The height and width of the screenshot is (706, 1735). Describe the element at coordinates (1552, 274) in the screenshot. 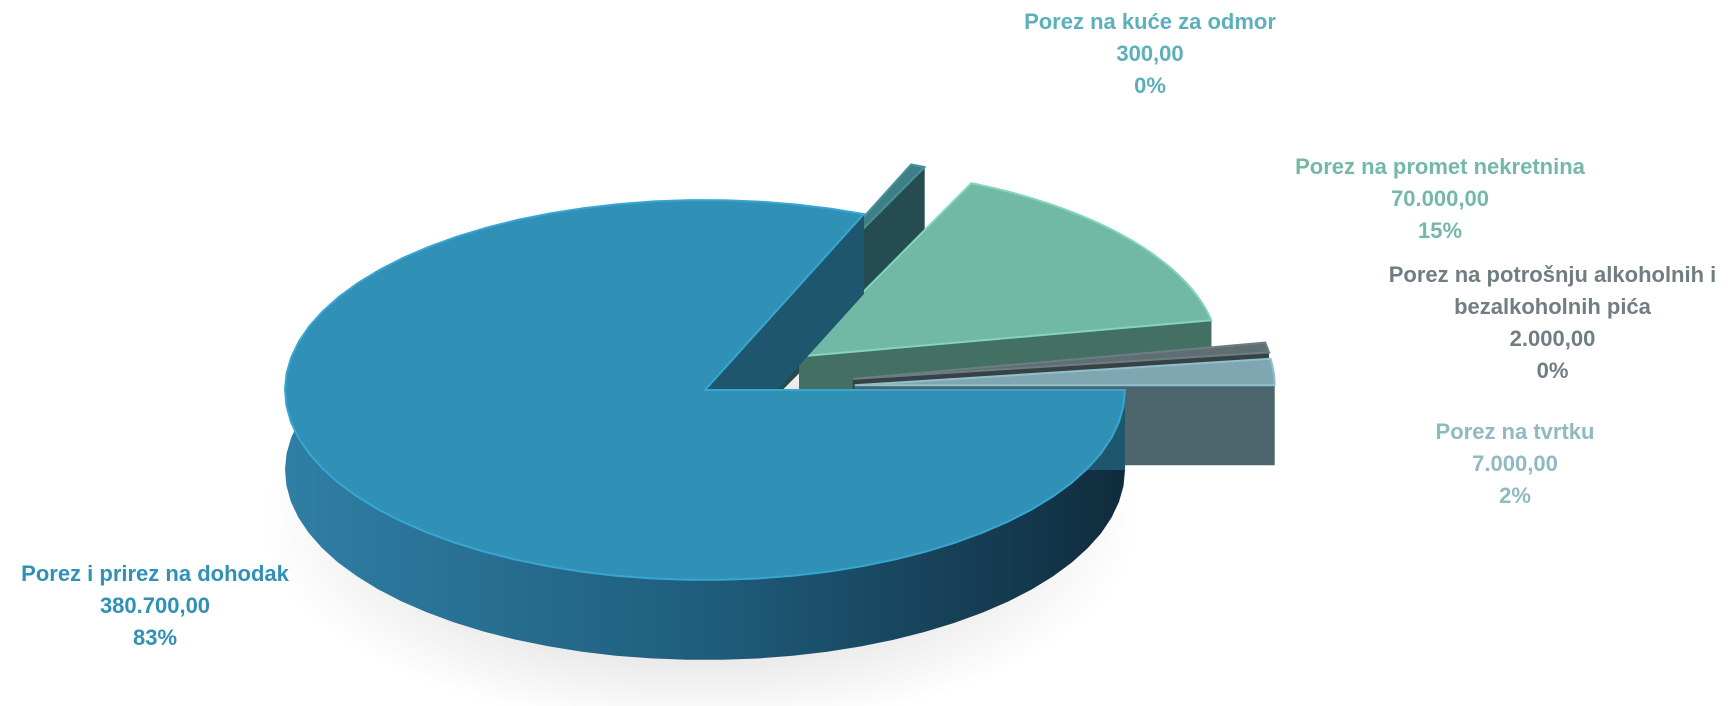

I see `data-label-name-line1: Porez na potrošnju alkoholnih i` at that location.